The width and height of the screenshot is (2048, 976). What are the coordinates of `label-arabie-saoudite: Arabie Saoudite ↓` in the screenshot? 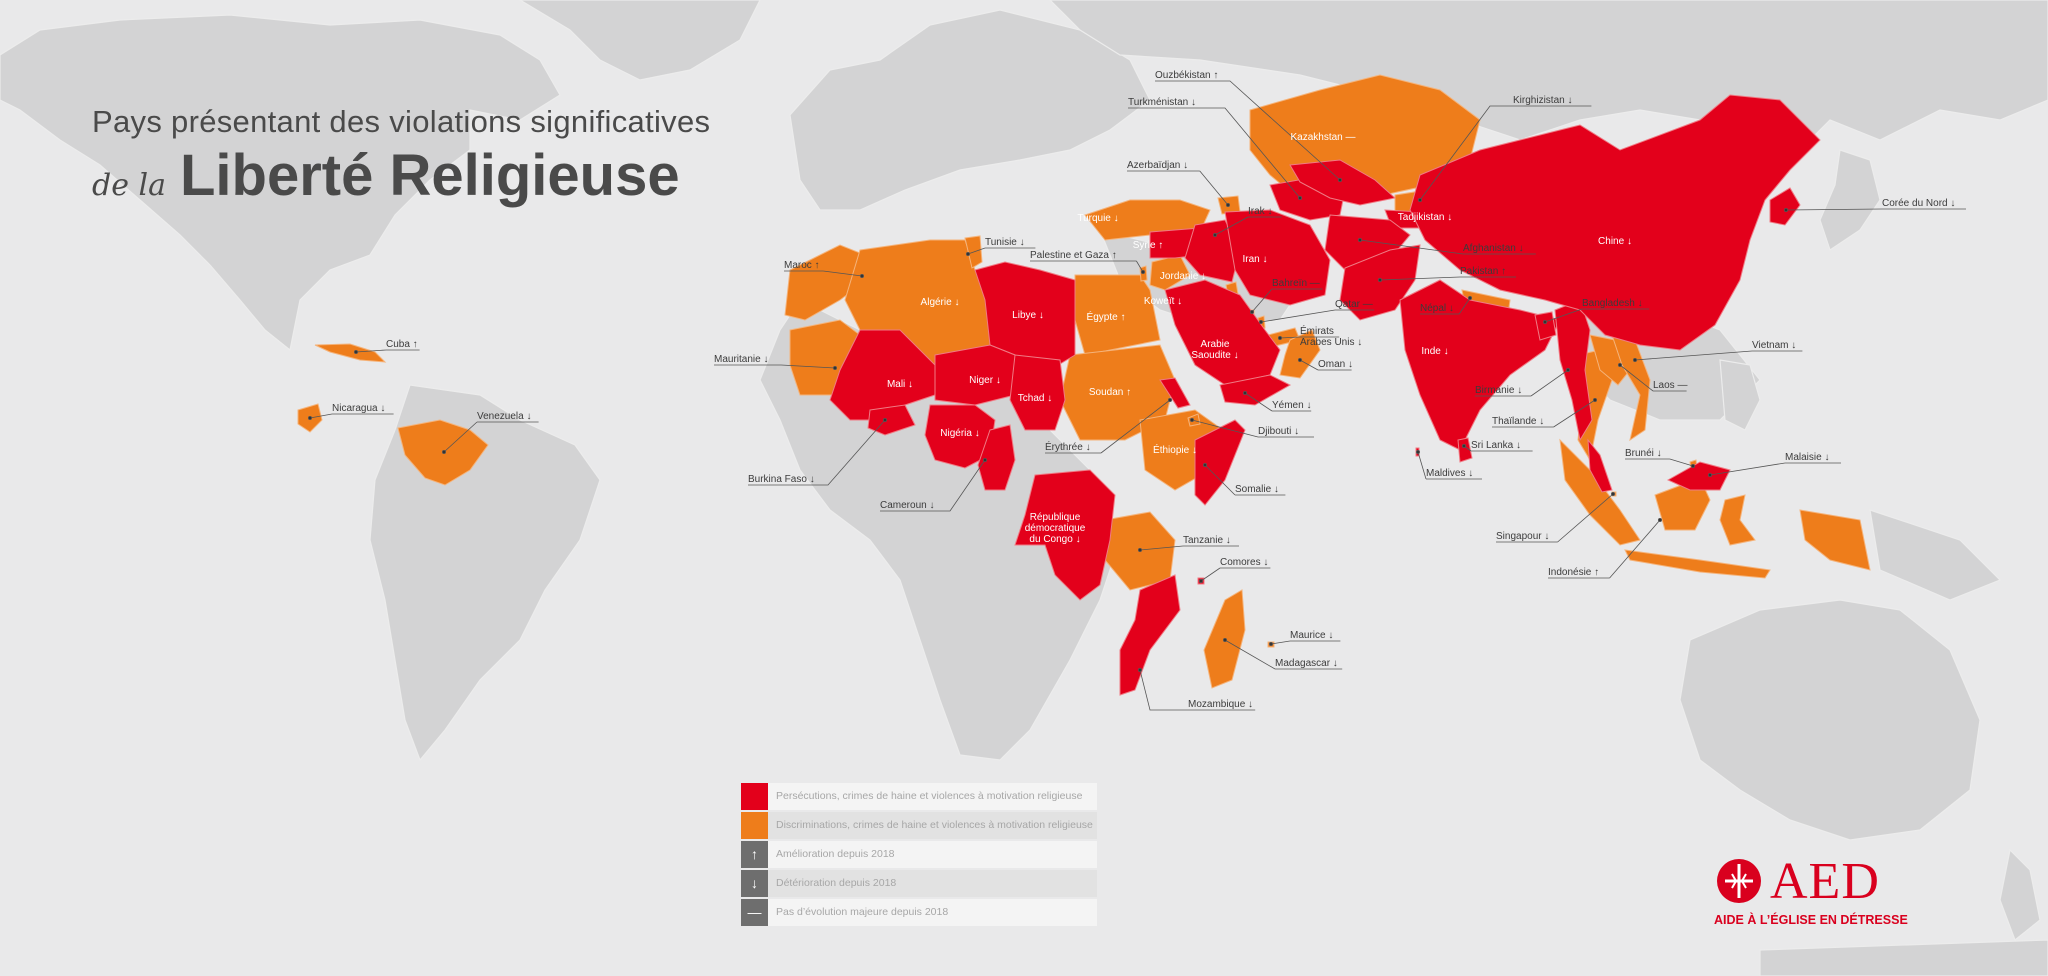 It's located at (1214, 350).